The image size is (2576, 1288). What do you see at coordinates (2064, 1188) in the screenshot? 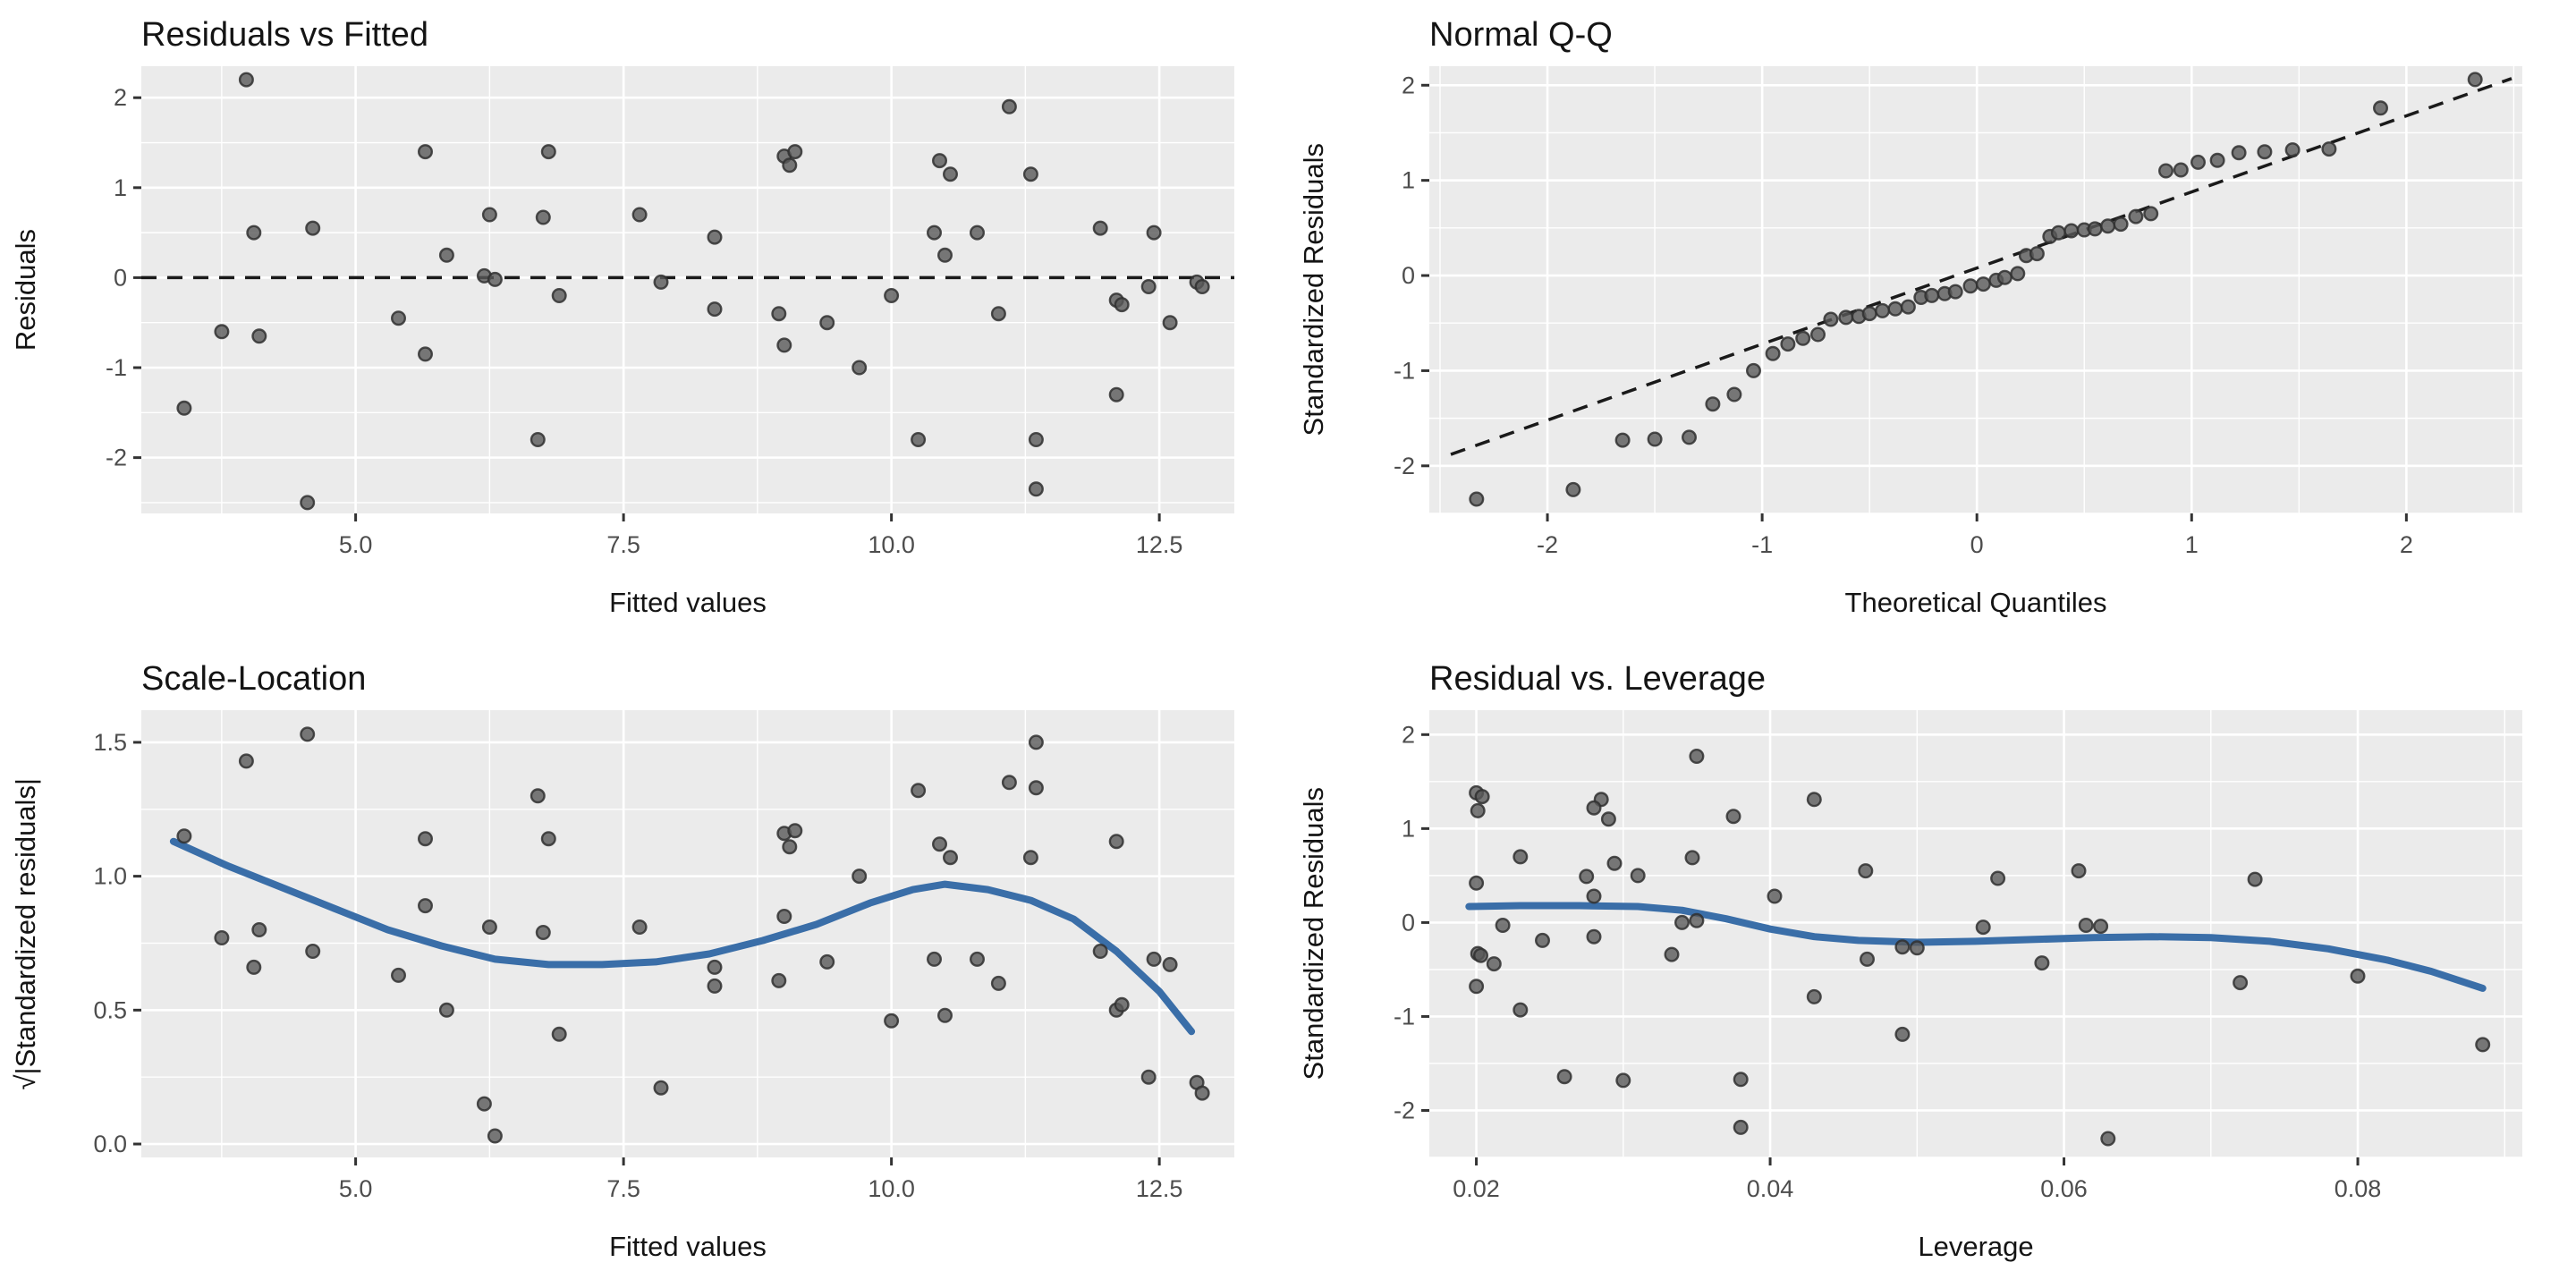
I see `x-tick-label: 0.06` at bounding box center [2064, 1188].